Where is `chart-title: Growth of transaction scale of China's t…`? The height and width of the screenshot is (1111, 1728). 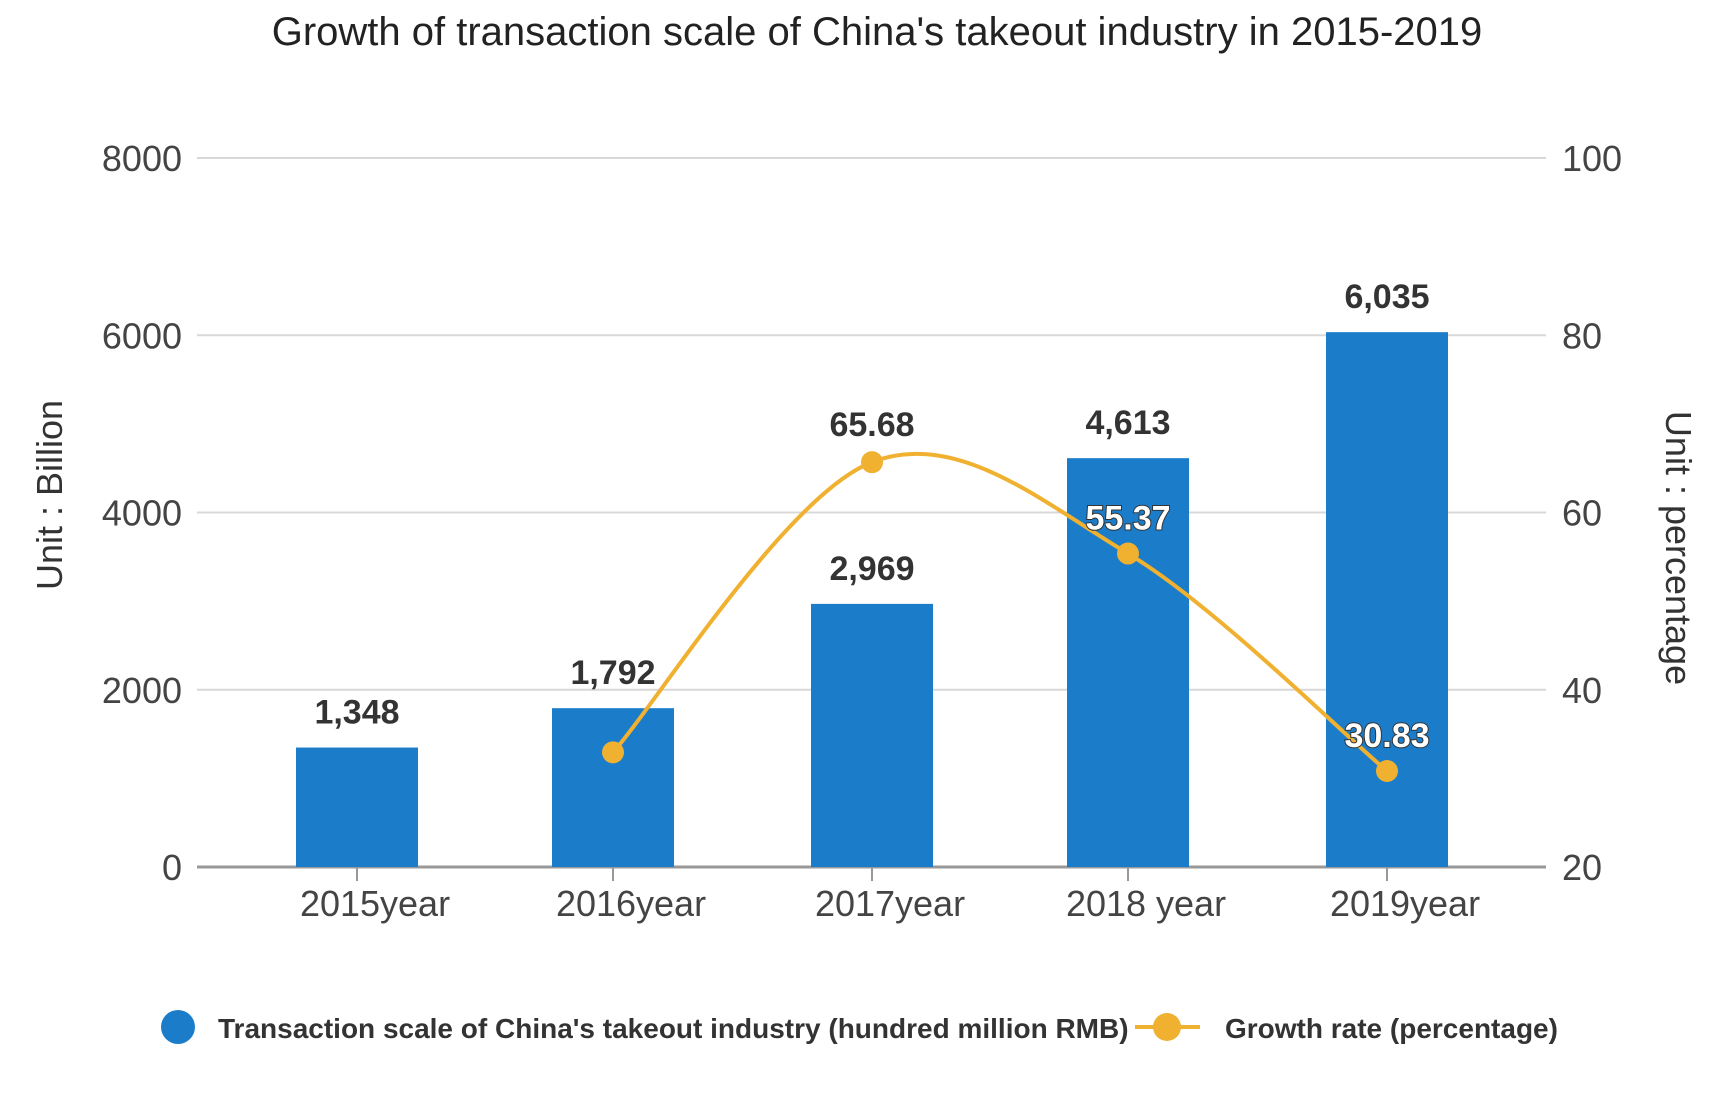
chart-title: Growth of transaction scale of China's t… is located at coordinates (877, 32).